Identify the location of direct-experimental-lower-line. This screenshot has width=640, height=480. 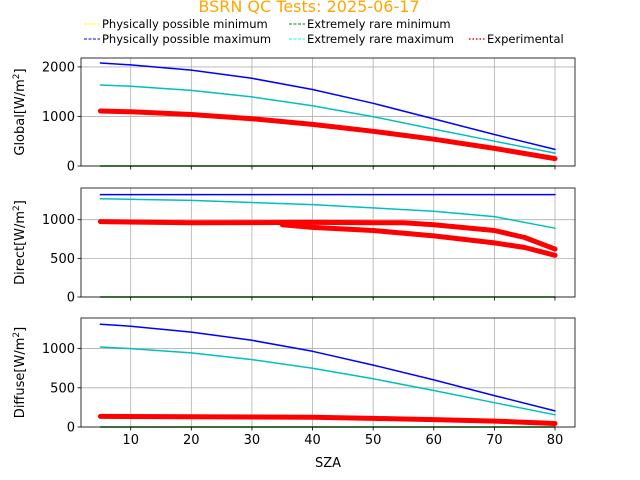
(418, 240).